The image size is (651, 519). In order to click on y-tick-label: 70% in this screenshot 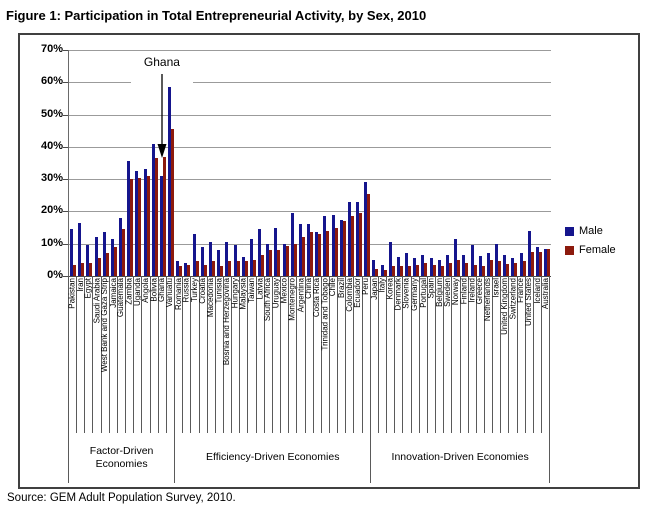, I will do `click(51, 49)`.